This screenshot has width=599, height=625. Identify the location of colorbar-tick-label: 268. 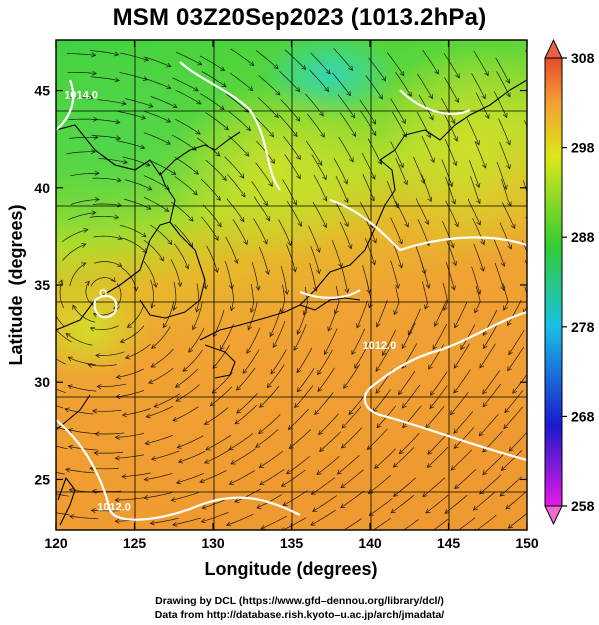
(583, 416).